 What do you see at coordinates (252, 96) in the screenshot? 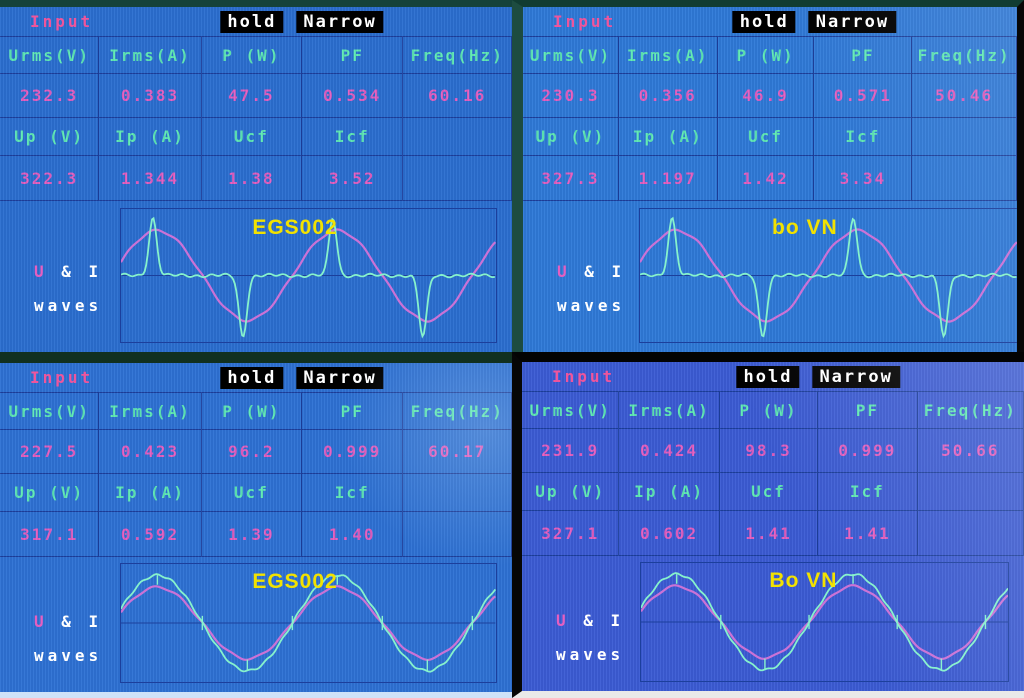
I see `power-value: 47.5` at bounding box center [252, 96].